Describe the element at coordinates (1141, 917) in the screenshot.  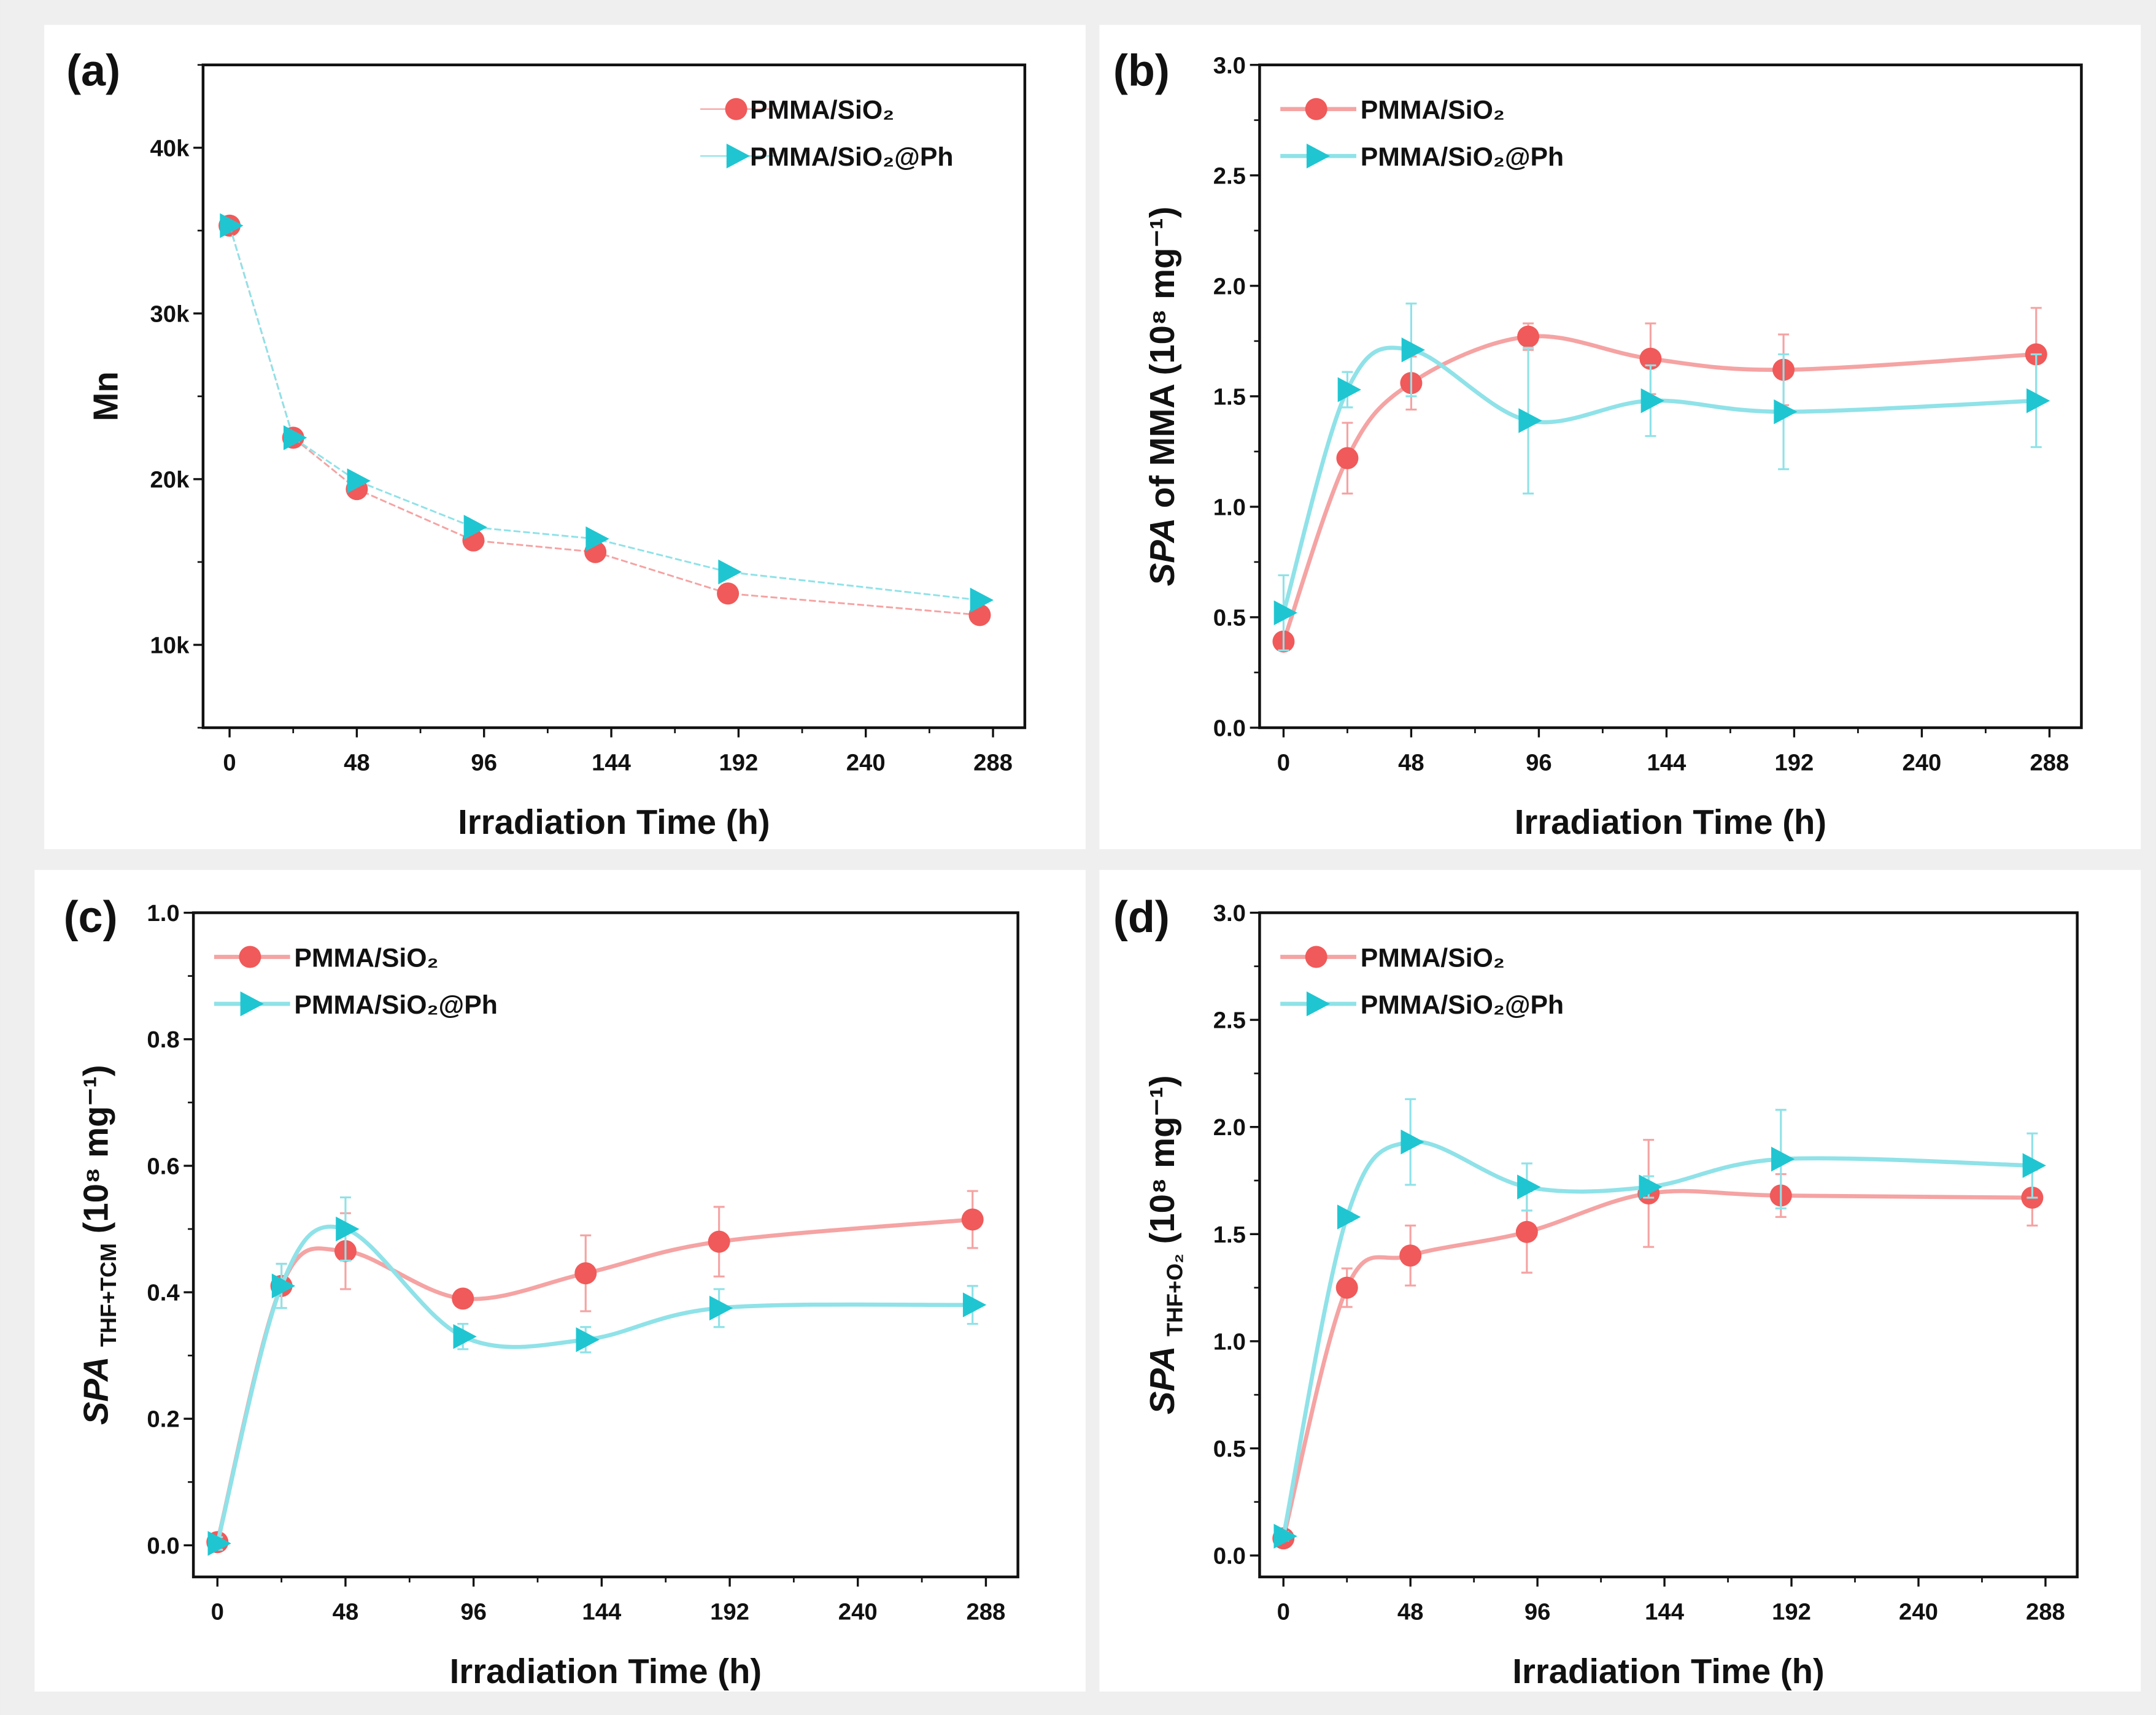
I see `panel-label: (d)` at that location.